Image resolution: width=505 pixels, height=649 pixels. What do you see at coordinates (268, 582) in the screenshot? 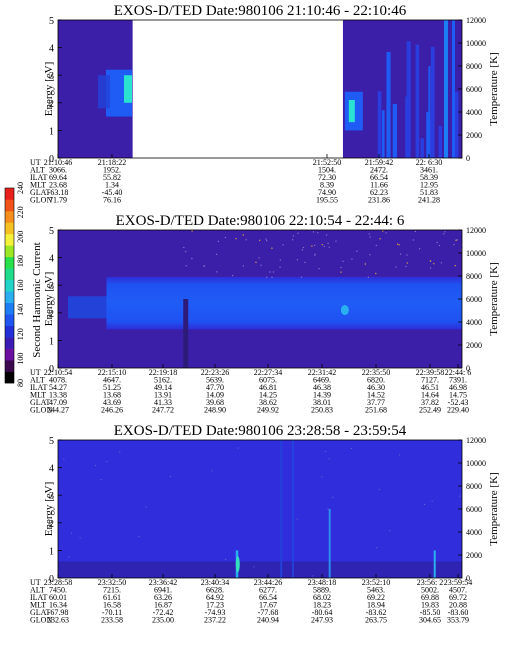
I see `orbit-value: 23:44:26` at bounding box center [268, 582].